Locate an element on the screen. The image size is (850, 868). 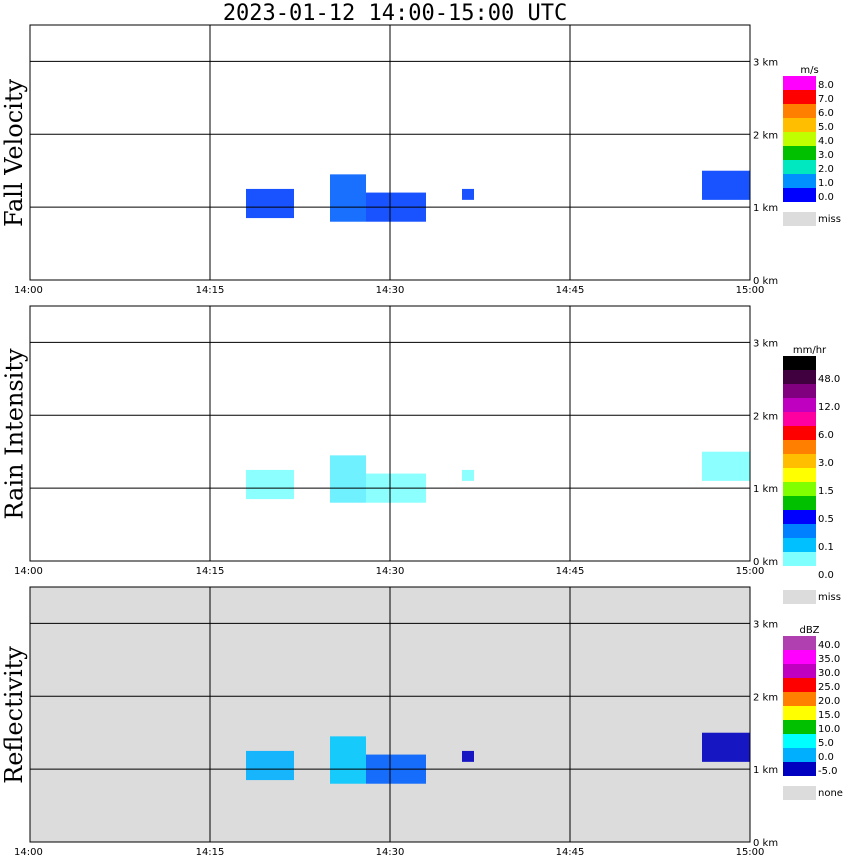
panel2-colorbar-label-1: 35.0 is located at coordinates (829, 659).